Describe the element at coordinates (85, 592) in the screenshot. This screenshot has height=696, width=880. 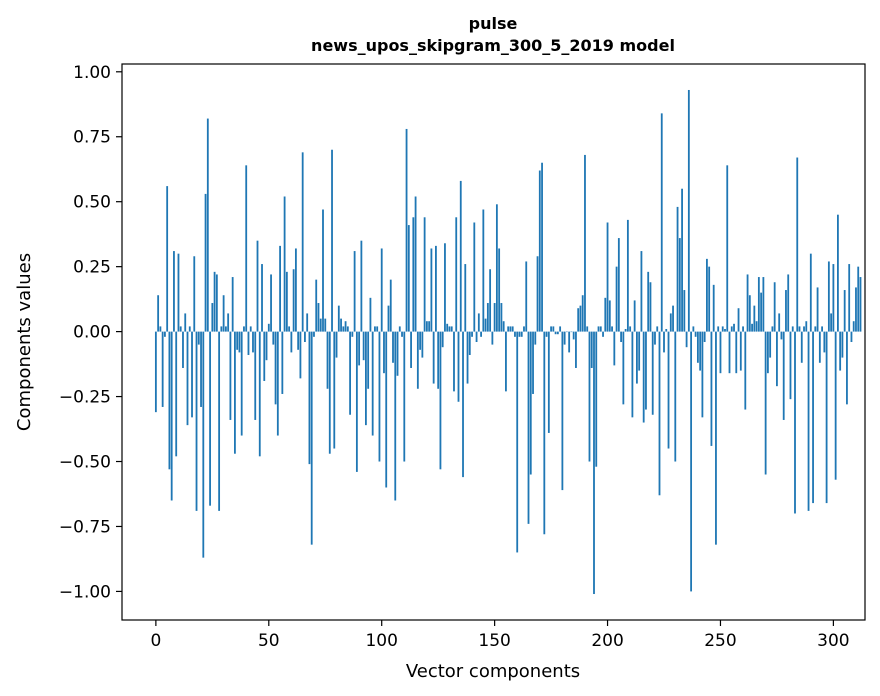
I see `y-tick-label: −1.00` at that location.